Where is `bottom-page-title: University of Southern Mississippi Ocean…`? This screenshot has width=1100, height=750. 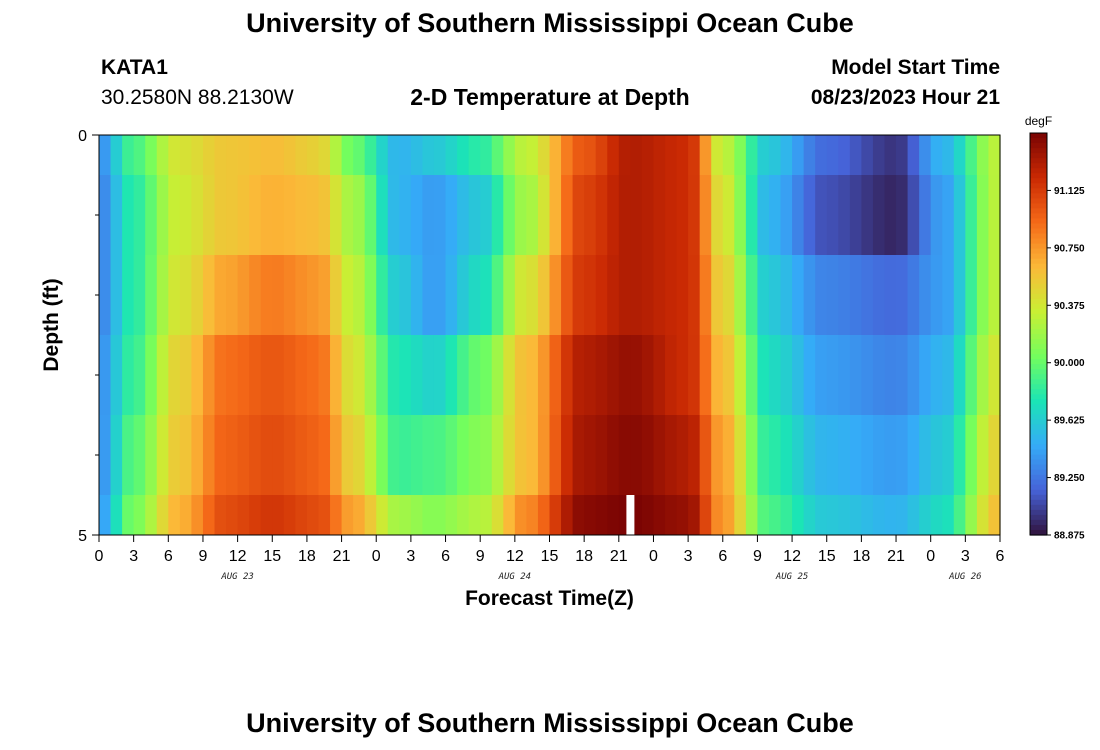 bottom-page-title: University of Southern Mississippi Ocean… is located at coordinates (550, 723).